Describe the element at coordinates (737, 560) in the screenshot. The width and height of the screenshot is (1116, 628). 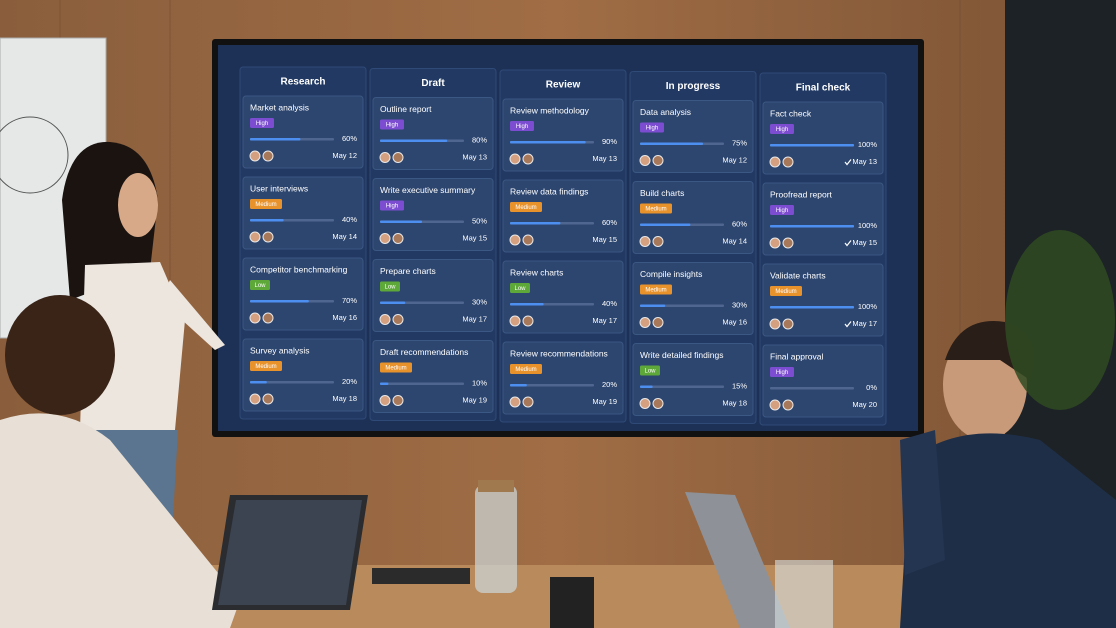
I see `laptop-right` at that location.